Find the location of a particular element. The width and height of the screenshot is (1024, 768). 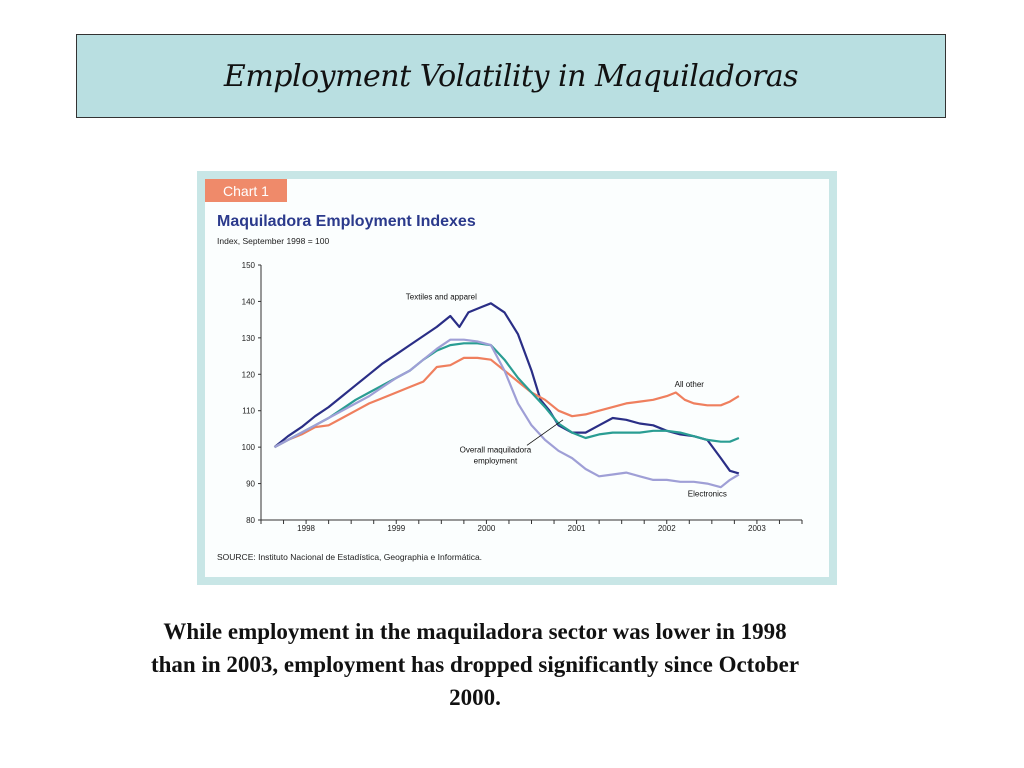

y-tick-label: 120 is located at coordinates (249, 374).